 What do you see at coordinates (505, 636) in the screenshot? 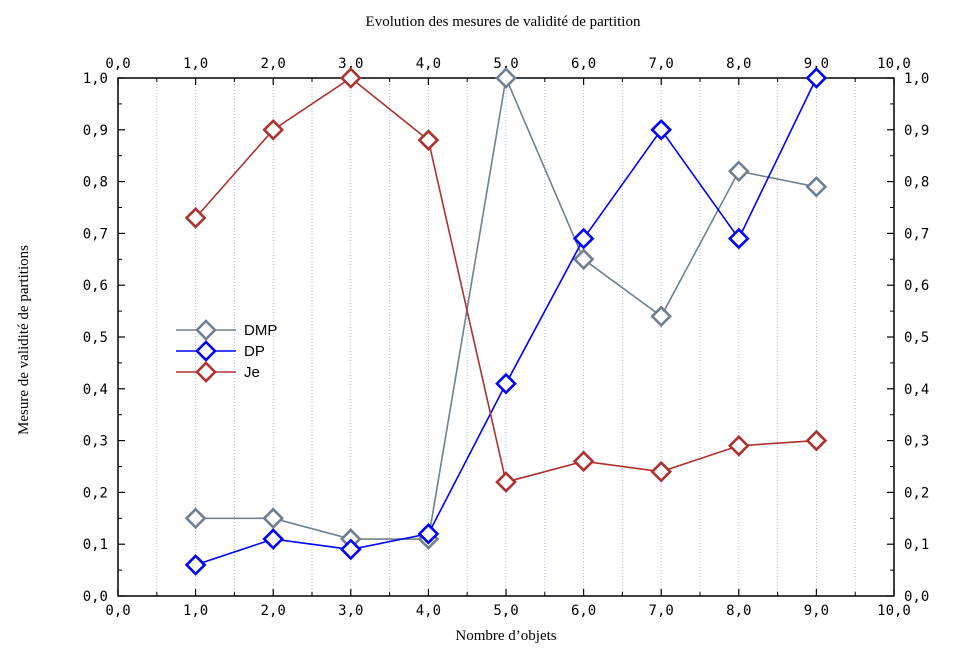
I see `x-axis-label: Nombre d’objets` at bounding box center [505, 636].